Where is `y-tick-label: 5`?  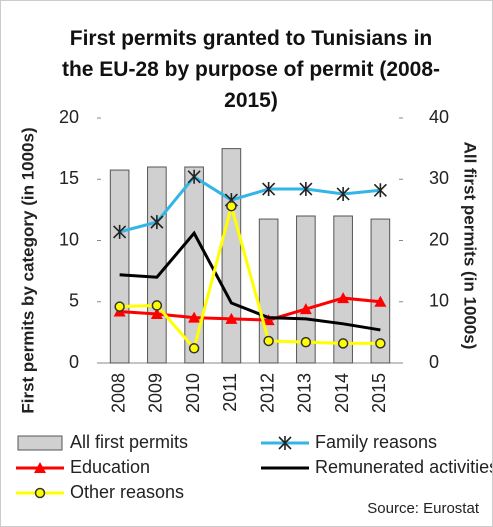 y-tick-label: 5 is located at coordinates (74, 301).